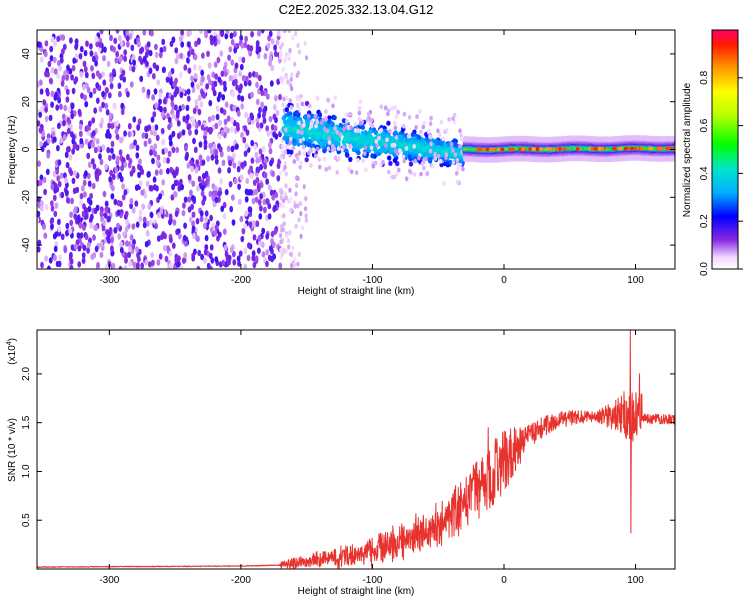  I want to click on snr-x-tick-label: 0, so click(504, 580).